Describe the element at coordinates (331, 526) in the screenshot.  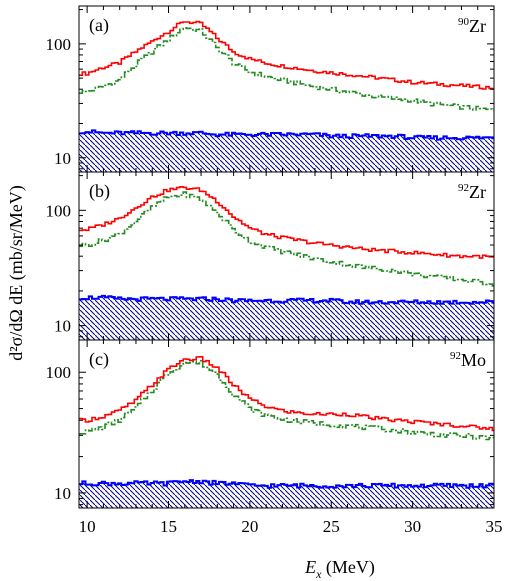
I see `x-tick-label: 25` at that location.